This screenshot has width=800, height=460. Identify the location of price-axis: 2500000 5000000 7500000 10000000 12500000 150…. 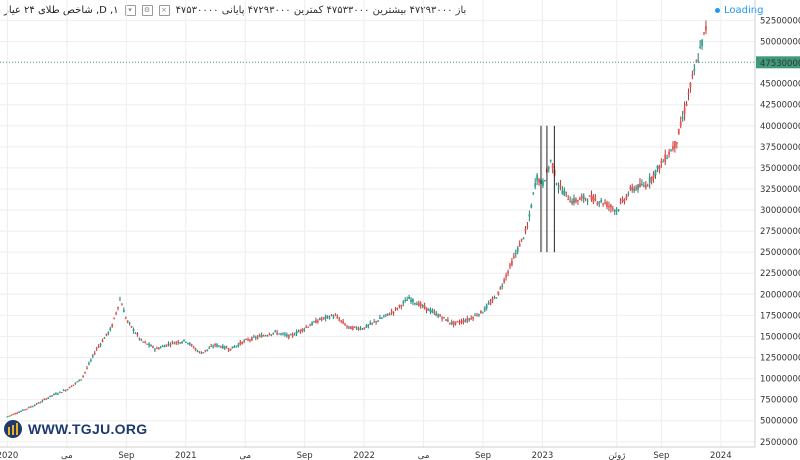
(777, 224).